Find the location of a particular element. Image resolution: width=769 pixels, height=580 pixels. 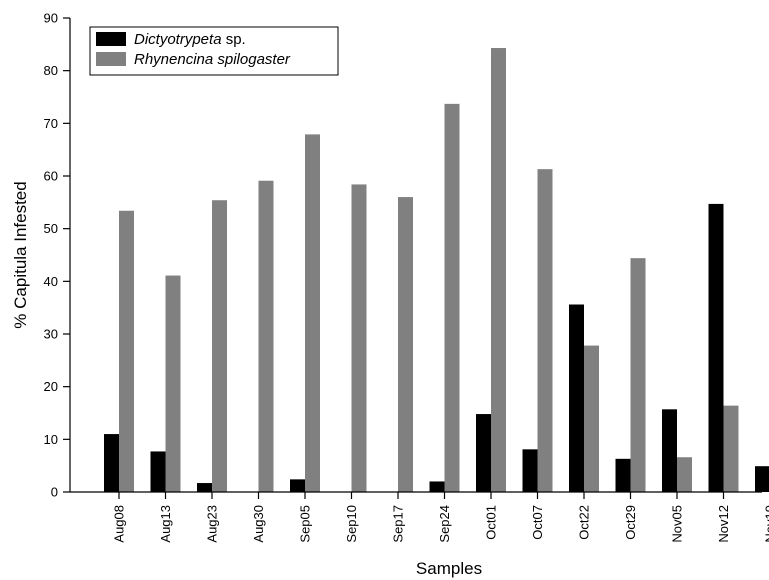

x-tick-label: Aug08 is located at coordinates (119, 524).